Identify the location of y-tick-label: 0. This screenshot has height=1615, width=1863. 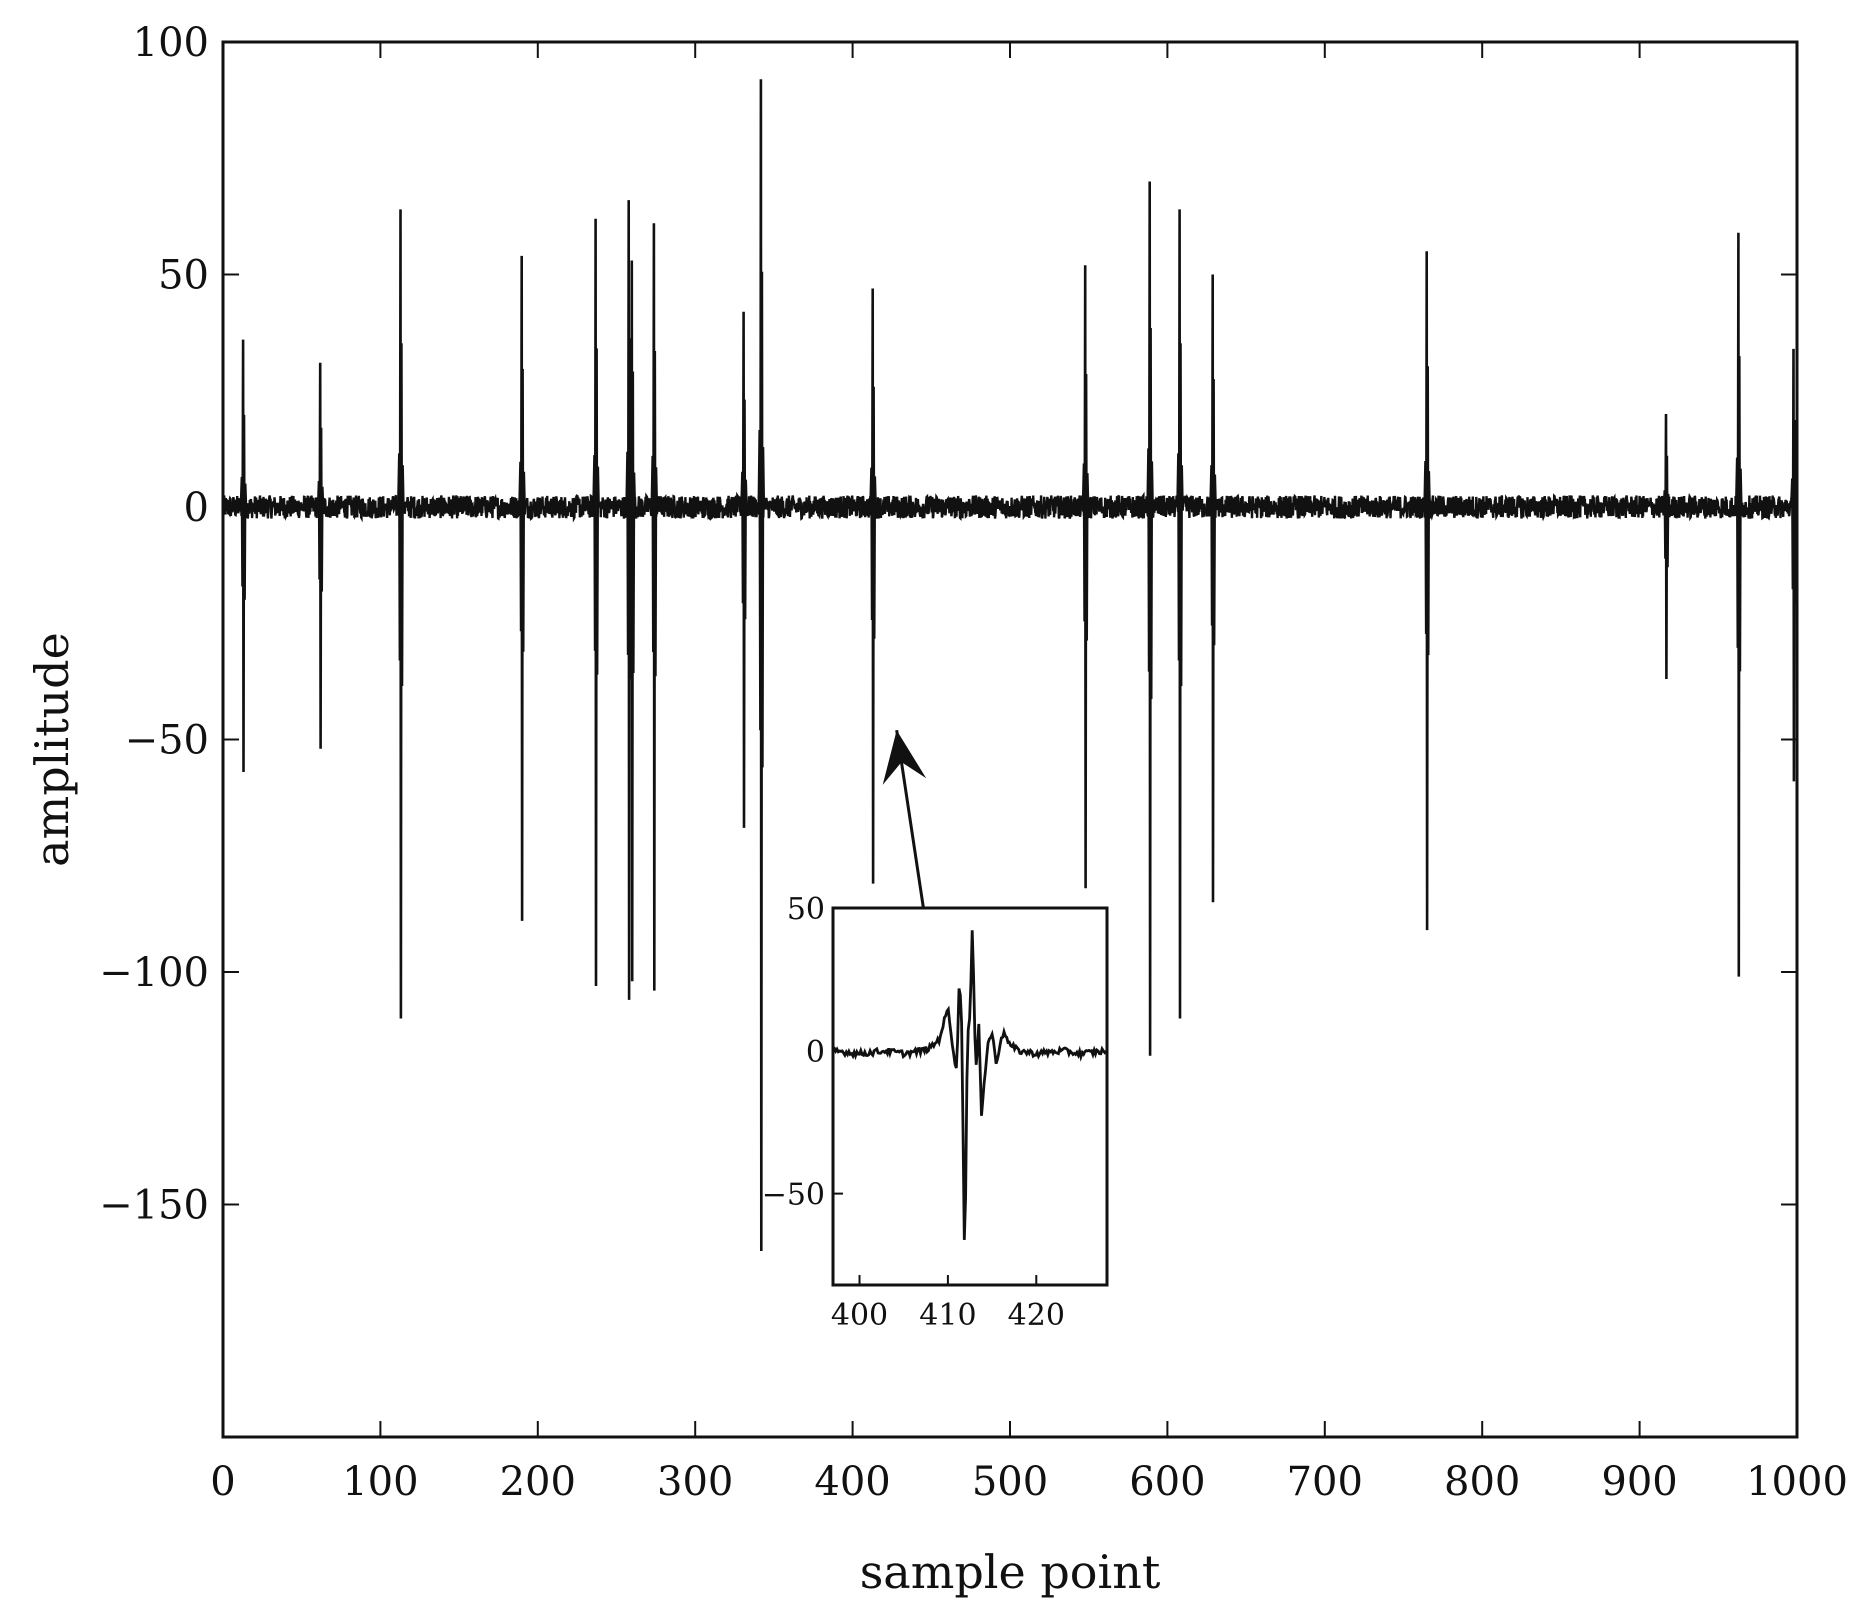
(196, 508).